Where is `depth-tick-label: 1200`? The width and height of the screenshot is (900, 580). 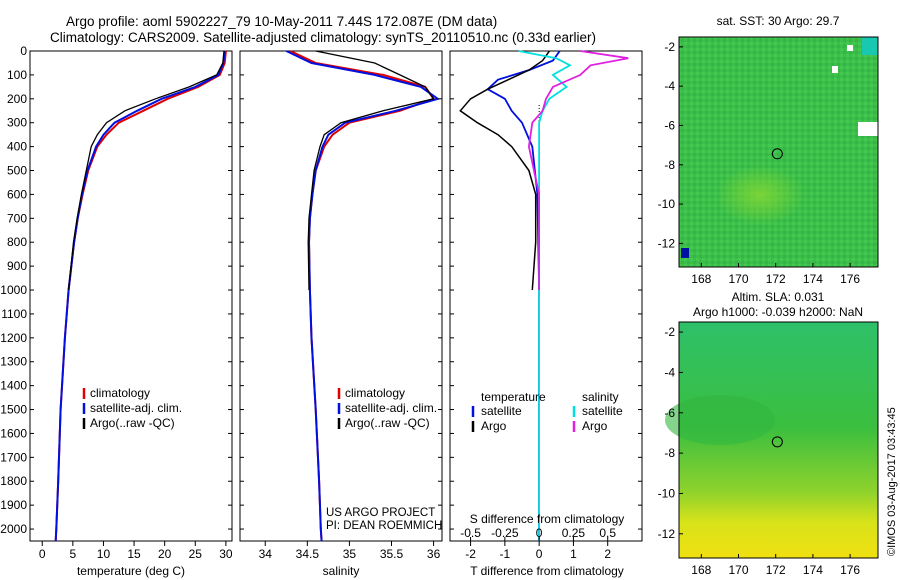
depth-tick-label: 1200 is located at coordinates (13, 338).